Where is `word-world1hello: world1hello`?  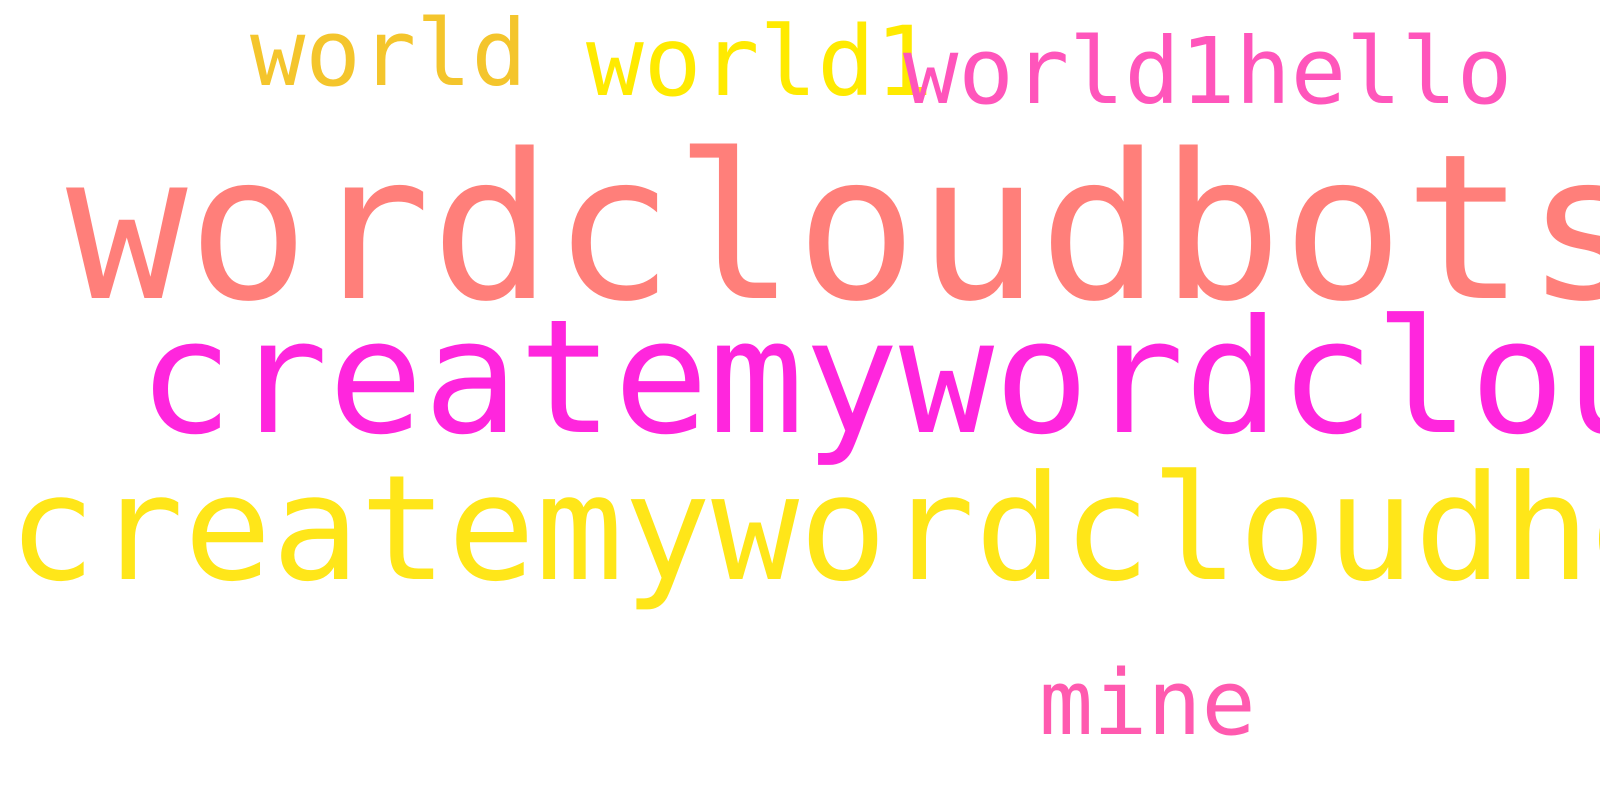 word-world1hello: world1hello is located at coordinates (1208, 71).